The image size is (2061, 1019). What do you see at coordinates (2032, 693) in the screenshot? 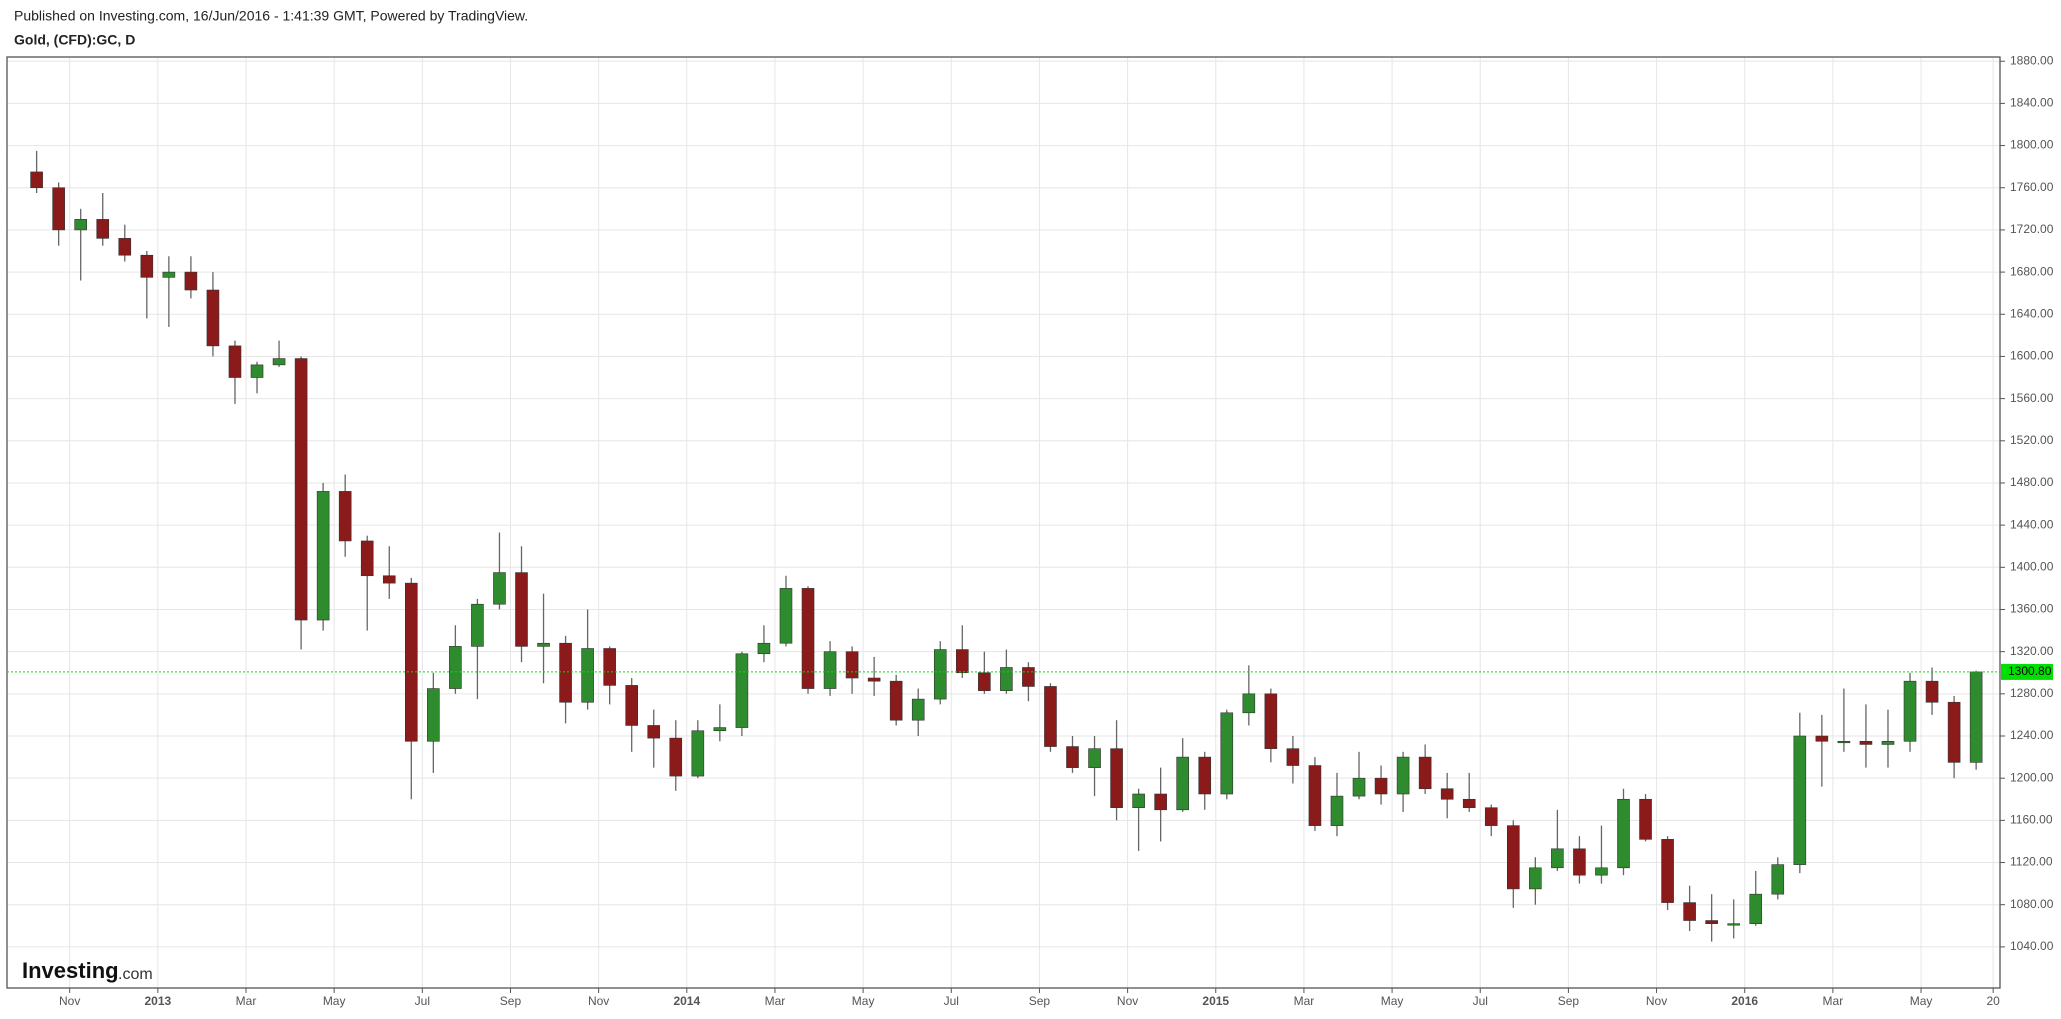
I see `y-tick-label: 1280.00` at bounding box center [2032, 693].